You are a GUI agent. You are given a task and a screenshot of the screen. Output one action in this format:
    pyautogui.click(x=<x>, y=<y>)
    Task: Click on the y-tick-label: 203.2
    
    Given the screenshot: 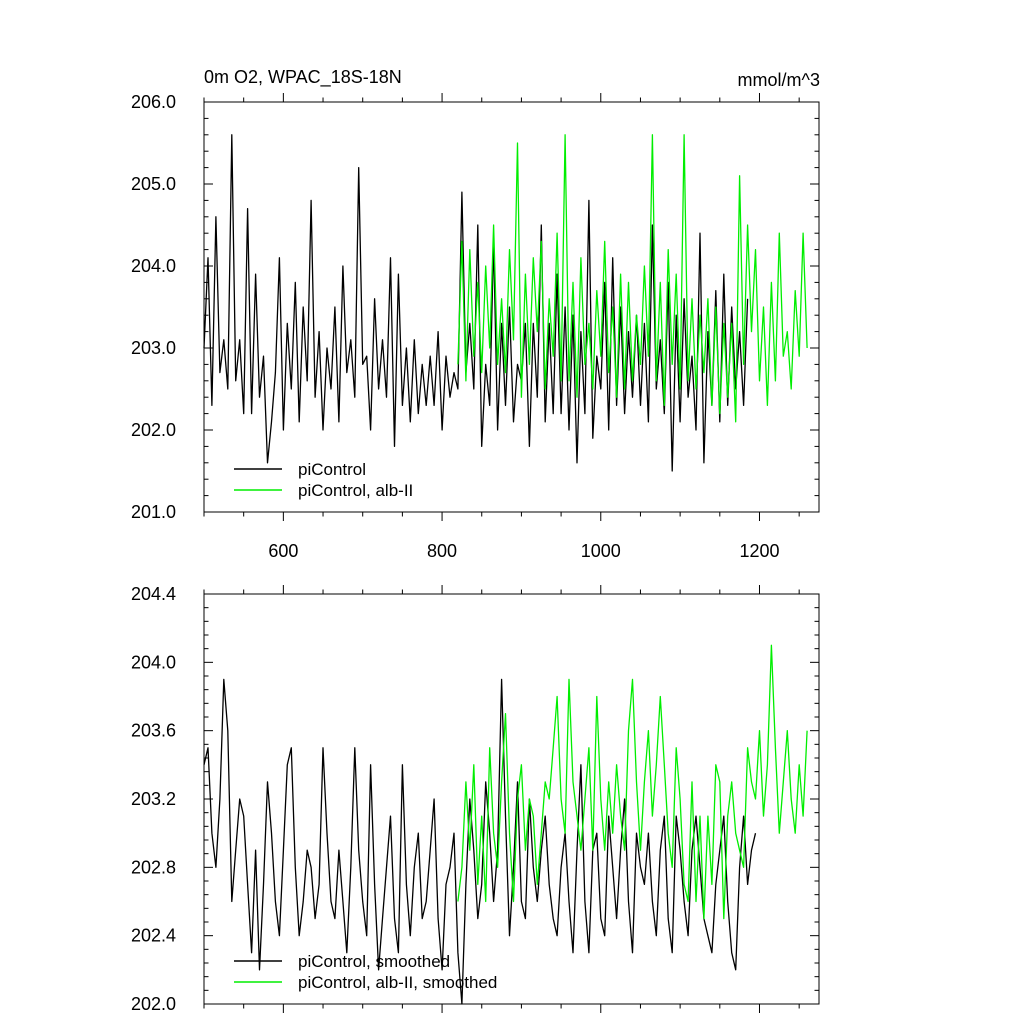 What is the action you would take?
    pyautogui.click(x=153, y=799)
    